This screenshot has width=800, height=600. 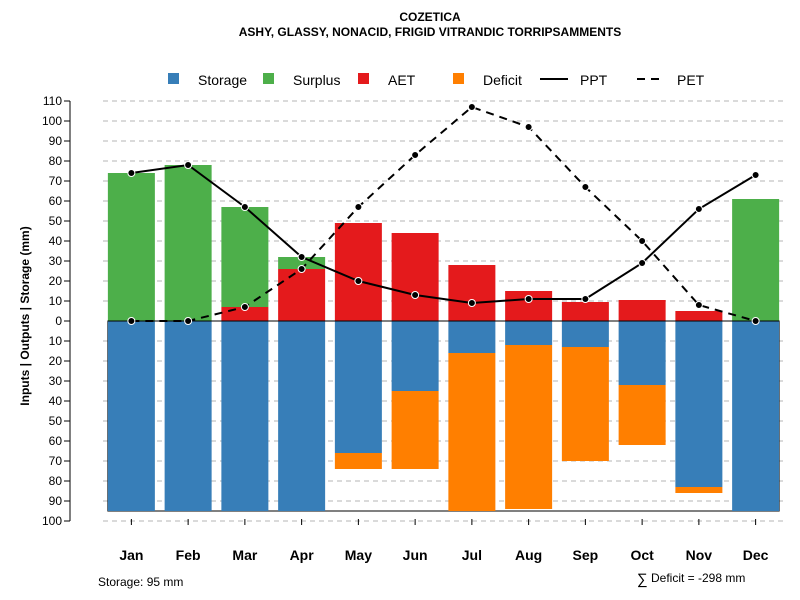 I want to click on legend-label-aet: AET, so click(x=402, y=80).